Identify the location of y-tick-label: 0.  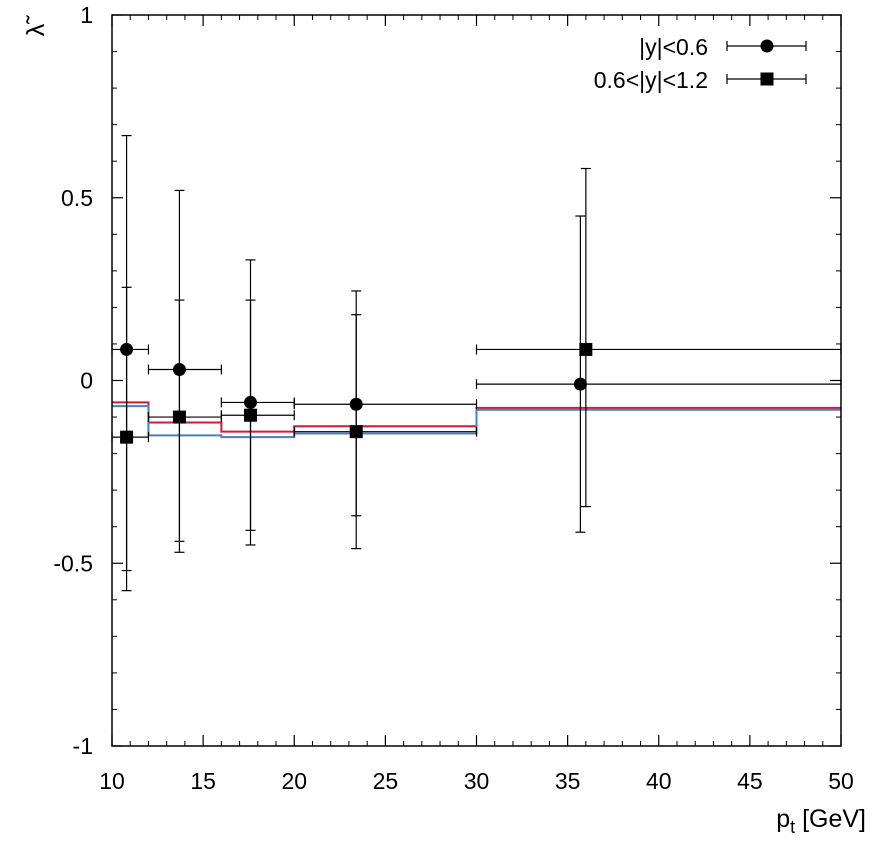
(86, 381).